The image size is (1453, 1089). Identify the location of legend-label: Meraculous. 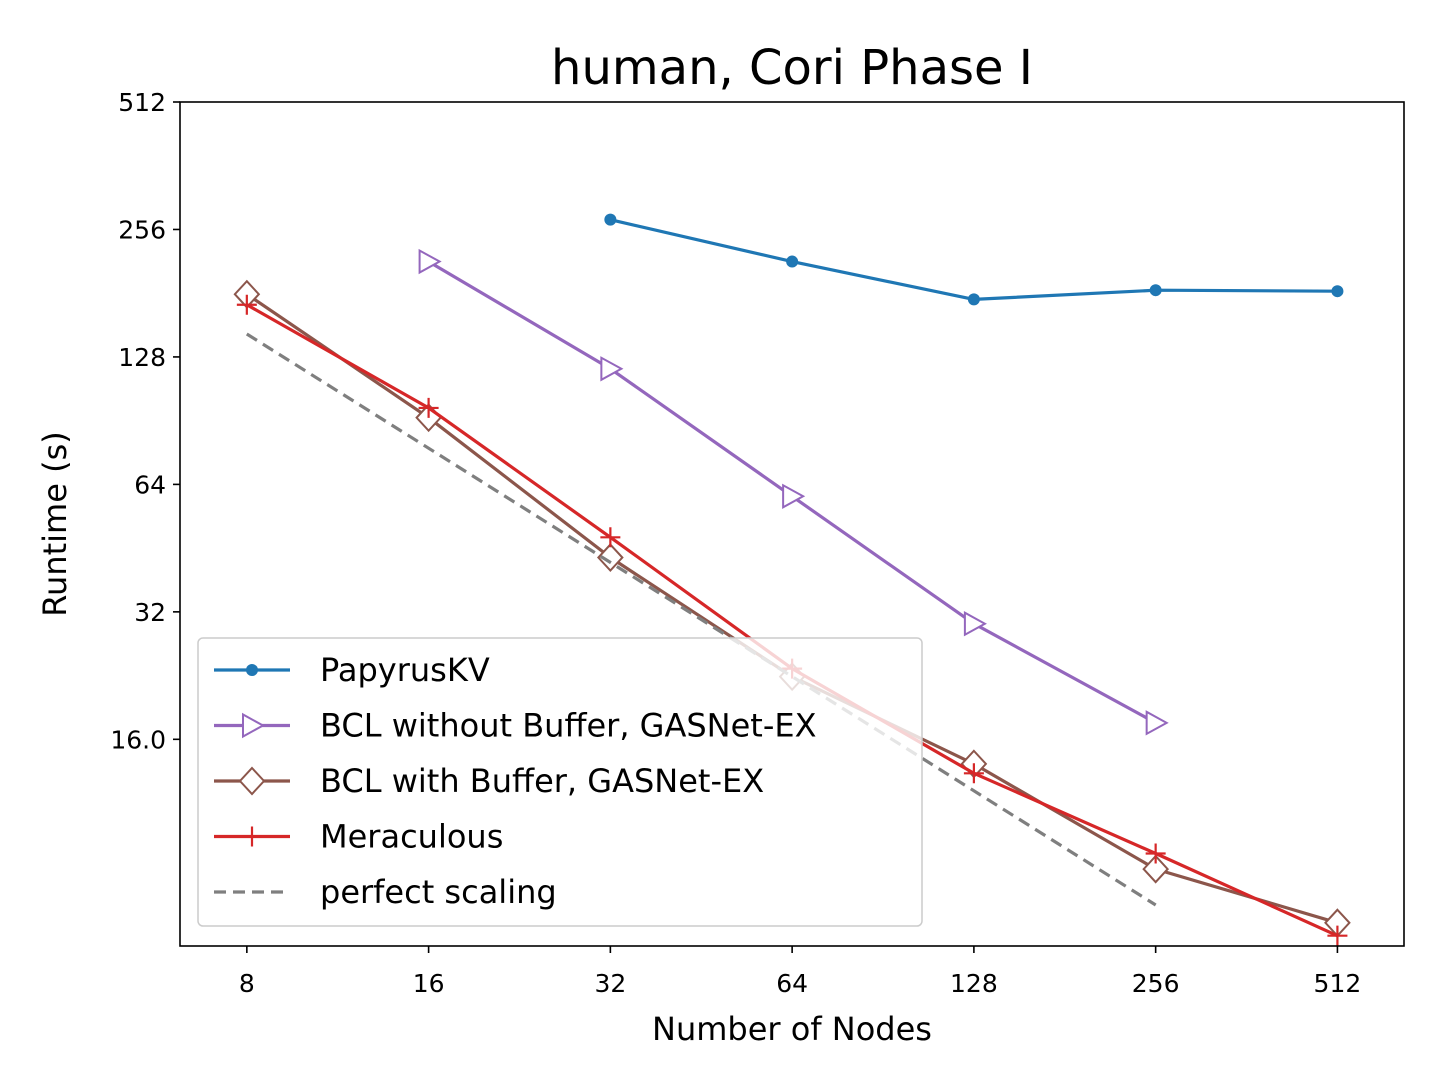
(411, 837).